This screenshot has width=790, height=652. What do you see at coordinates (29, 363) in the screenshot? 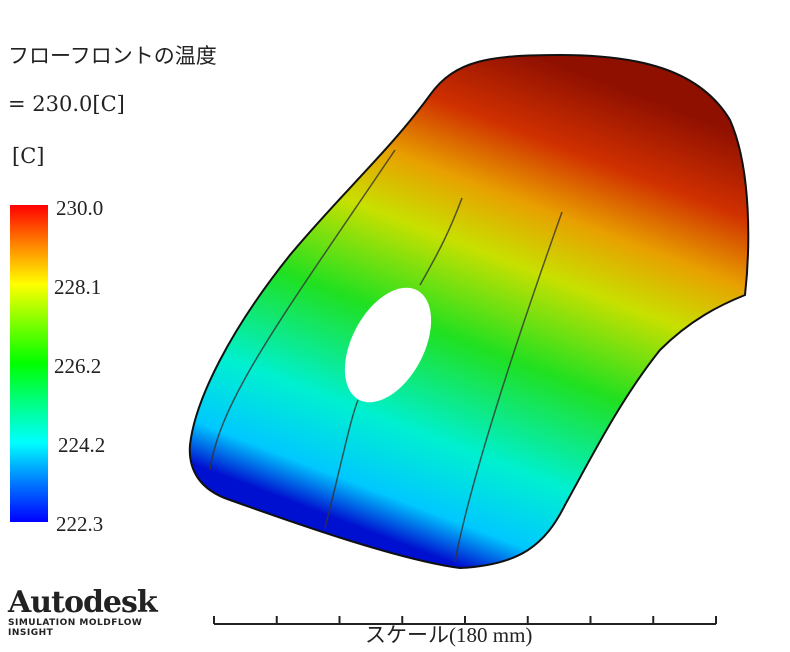
I see `color-legend-bar` at bounding box center [29, 363].